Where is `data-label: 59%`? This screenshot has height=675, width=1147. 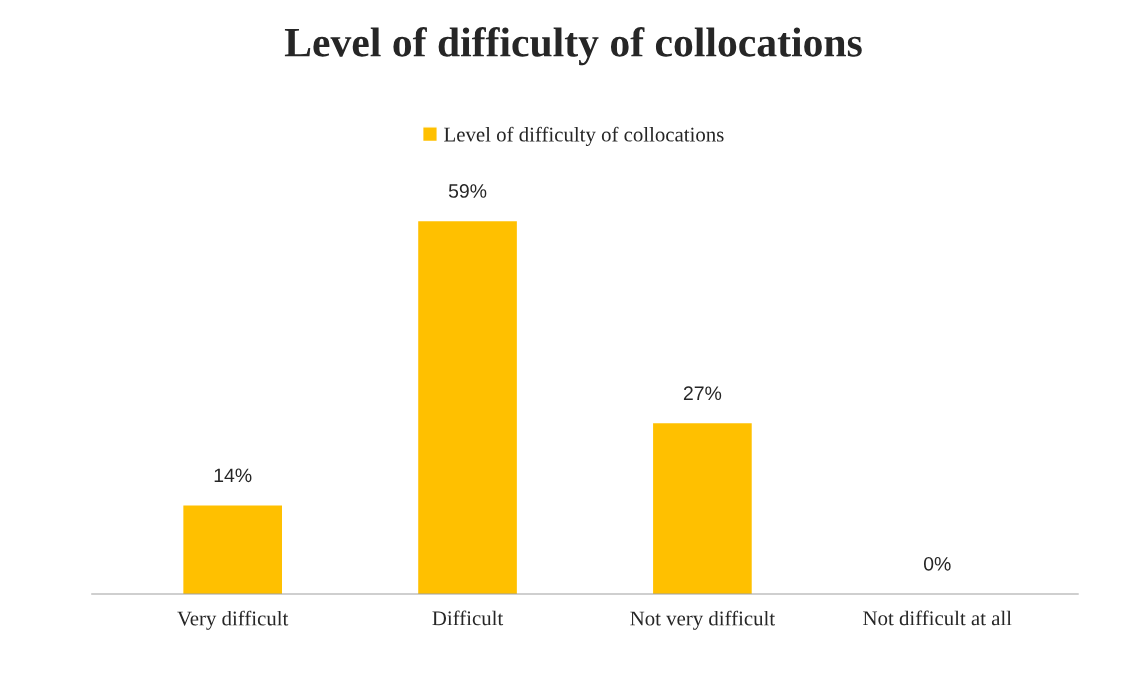
data-label: 59% is located at coordinates (467, 191).